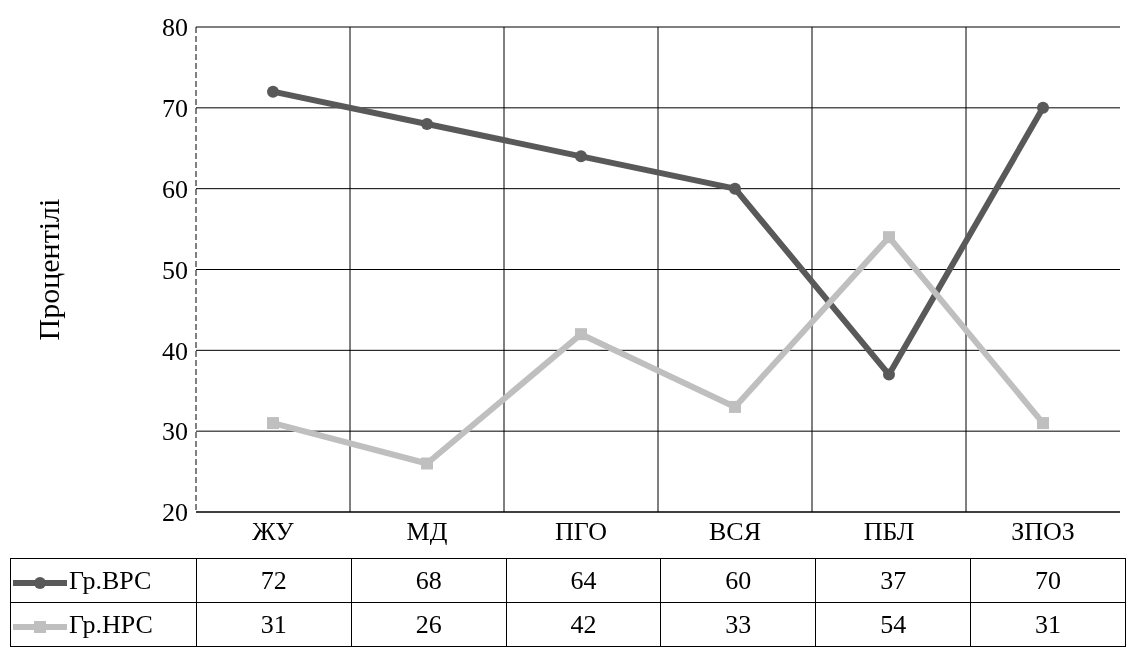 The width and height of the screenshot is (1134, 657). What do you see at coordinates (274, 580) in the screenshot?
I see `data-label: 72` at bounding box center [274, 580].